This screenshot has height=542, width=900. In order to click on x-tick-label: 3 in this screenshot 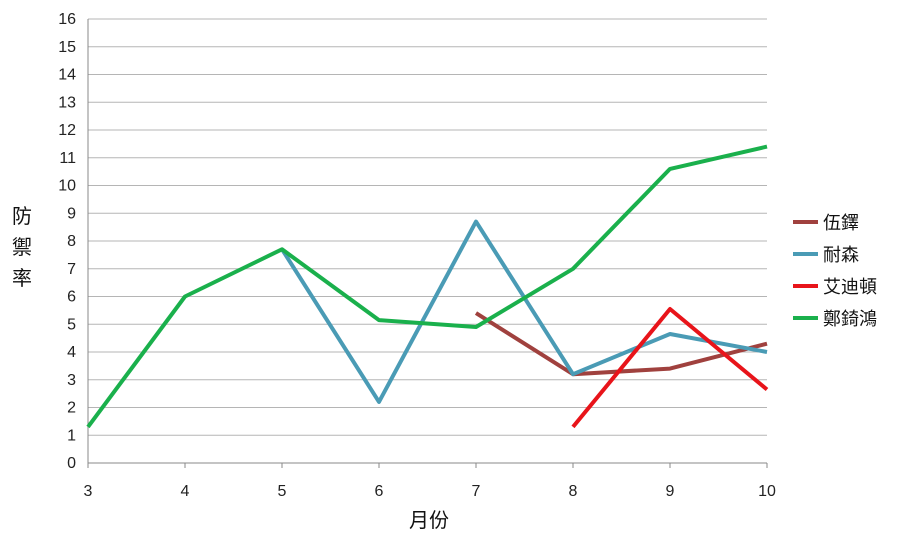, I will do `click(88, 491)`.